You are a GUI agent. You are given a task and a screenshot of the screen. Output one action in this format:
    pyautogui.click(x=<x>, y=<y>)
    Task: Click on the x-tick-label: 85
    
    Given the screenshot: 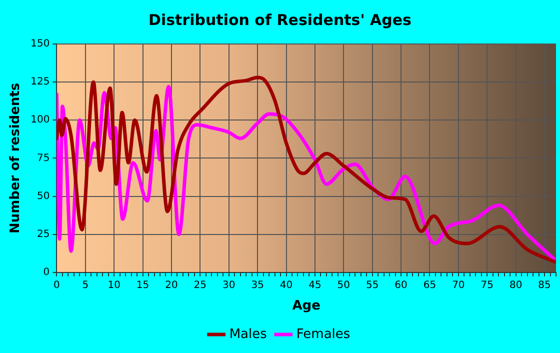 What is the action you would take?
    pyautogui.click(x=544, y=285)
    